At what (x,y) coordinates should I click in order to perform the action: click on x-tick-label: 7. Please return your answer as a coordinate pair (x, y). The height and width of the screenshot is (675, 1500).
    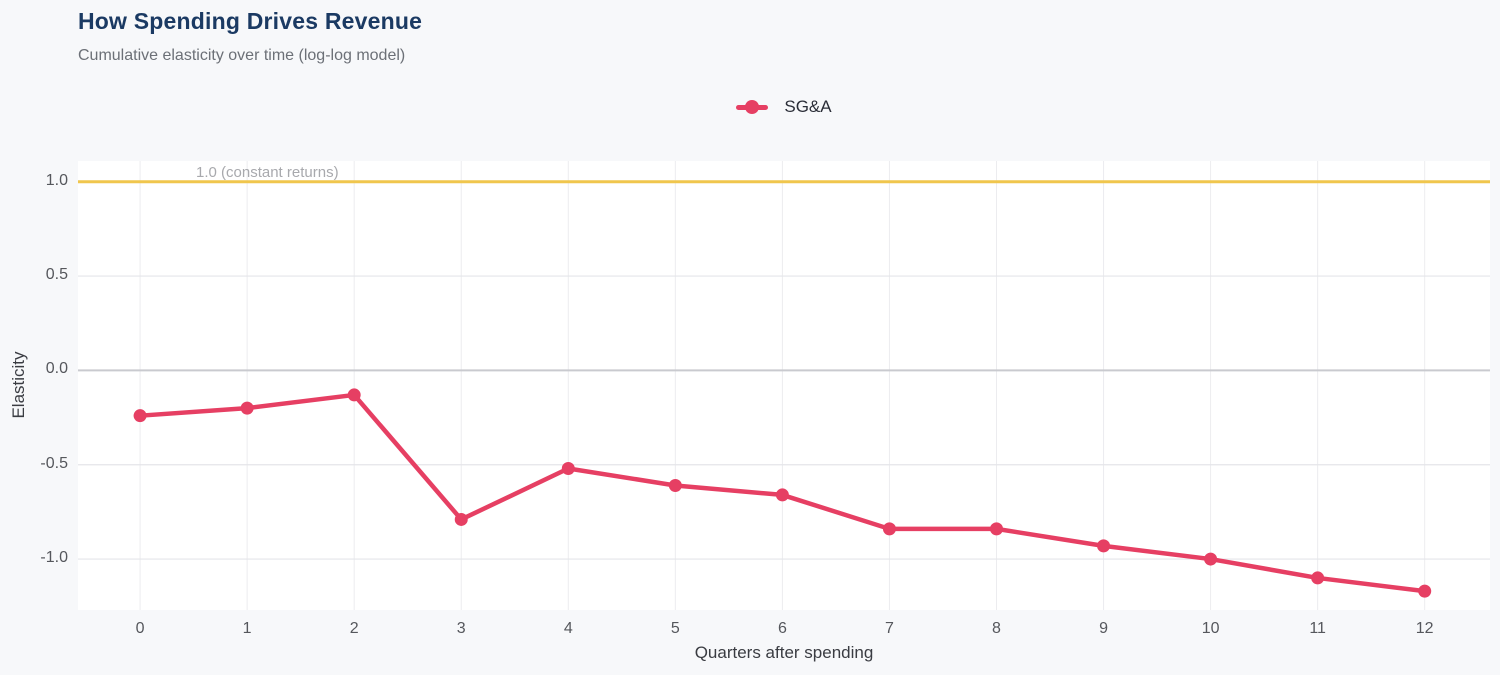
    Looking at the image, I should click on (889, 628).